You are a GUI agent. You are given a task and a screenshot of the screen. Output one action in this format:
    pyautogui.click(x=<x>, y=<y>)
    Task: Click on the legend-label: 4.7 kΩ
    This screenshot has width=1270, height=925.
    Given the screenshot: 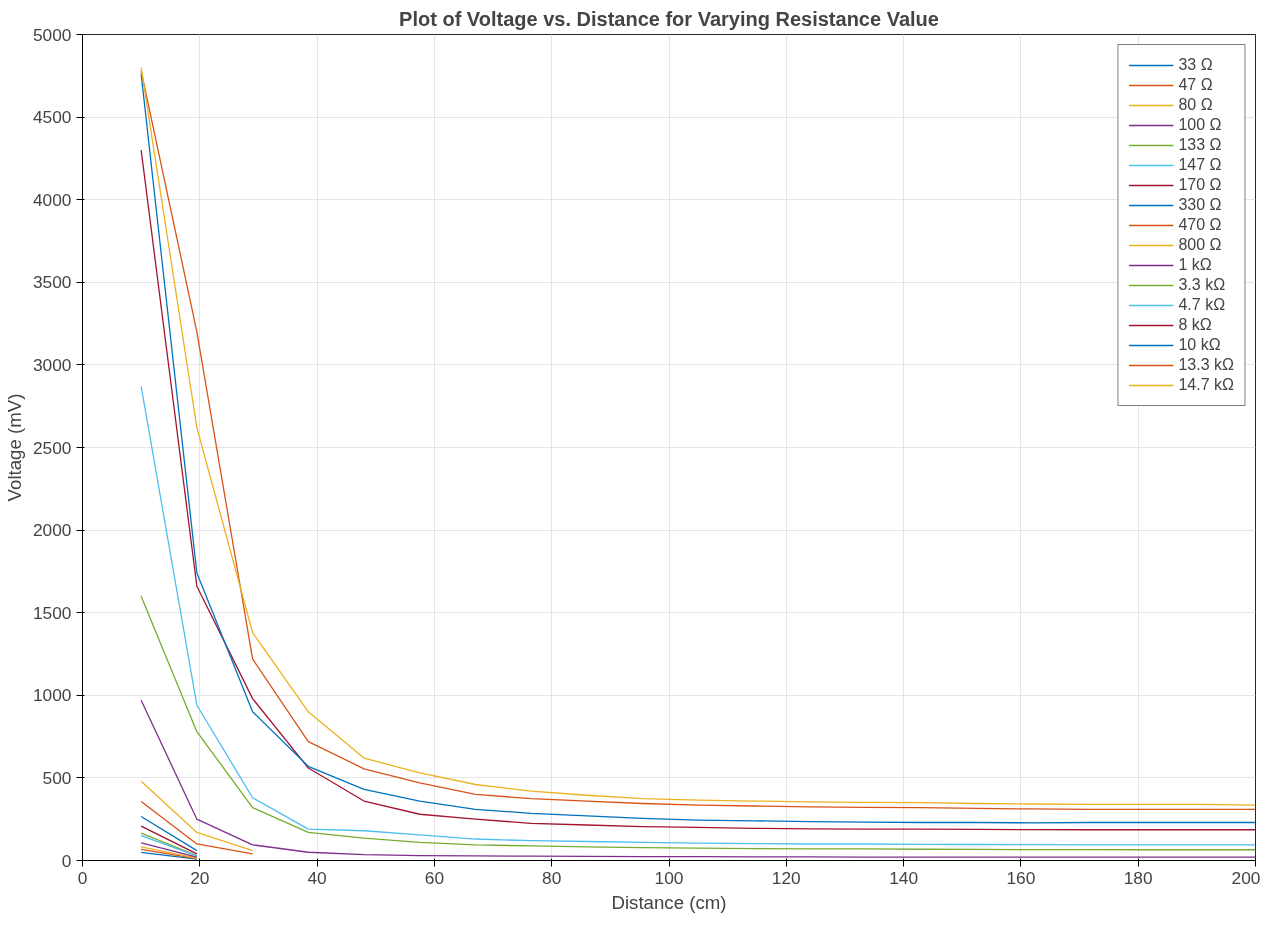 What is the action you would take?
    pyautogui.click(x=1202, y=305)
    